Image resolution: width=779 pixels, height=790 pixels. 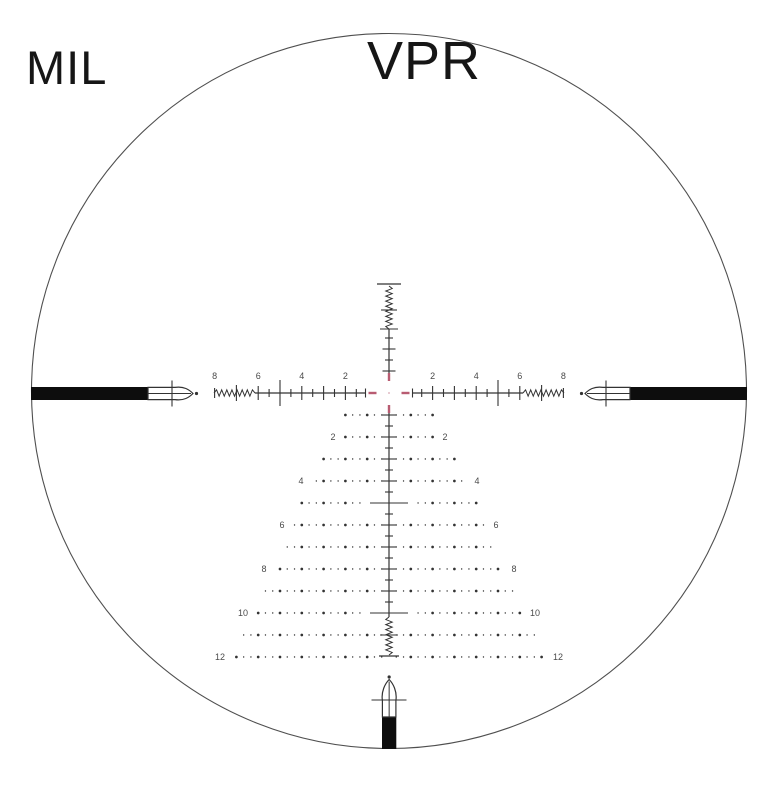 What do you see at coordinates (258, 376) in the screenshot?
I see `h-scale-number: 6` at bounding box center [258, 376].